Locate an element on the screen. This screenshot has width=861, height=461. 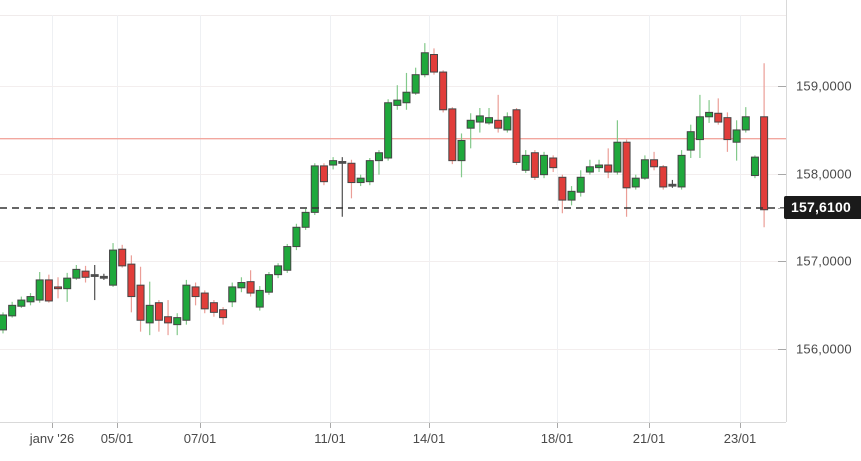
time-tick is located at coordinates (649, 425).